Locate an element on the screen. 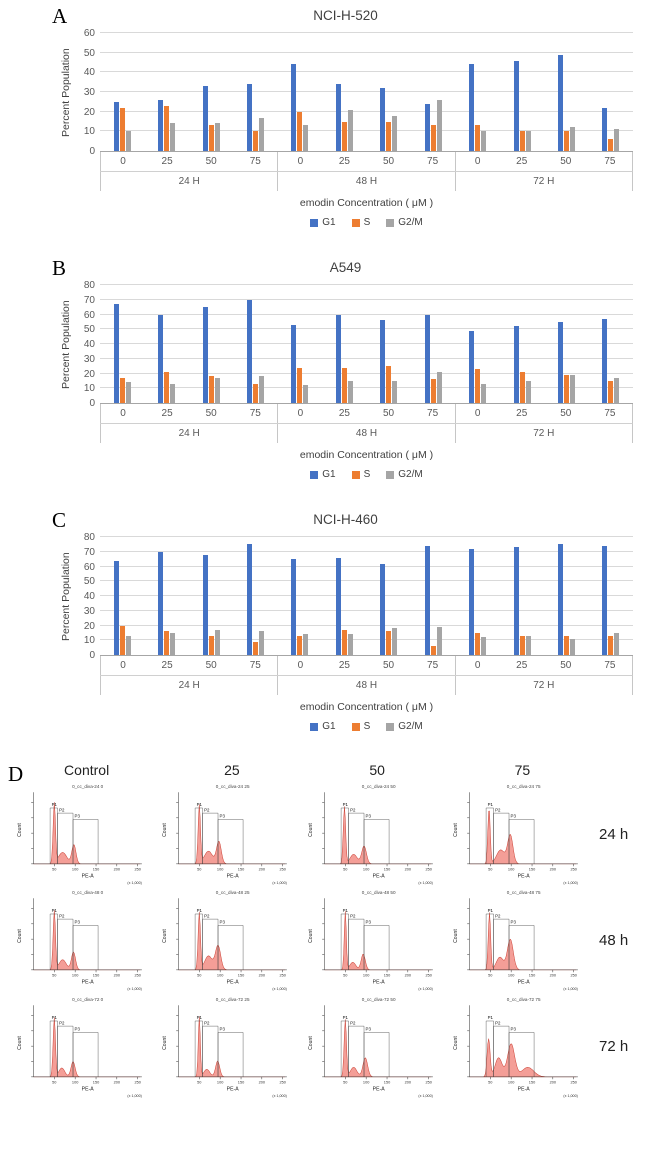 This screenshot has width=647, height=1150. time-group-row: 24 H 48 H 72 H is located at coordinates (366, 433).